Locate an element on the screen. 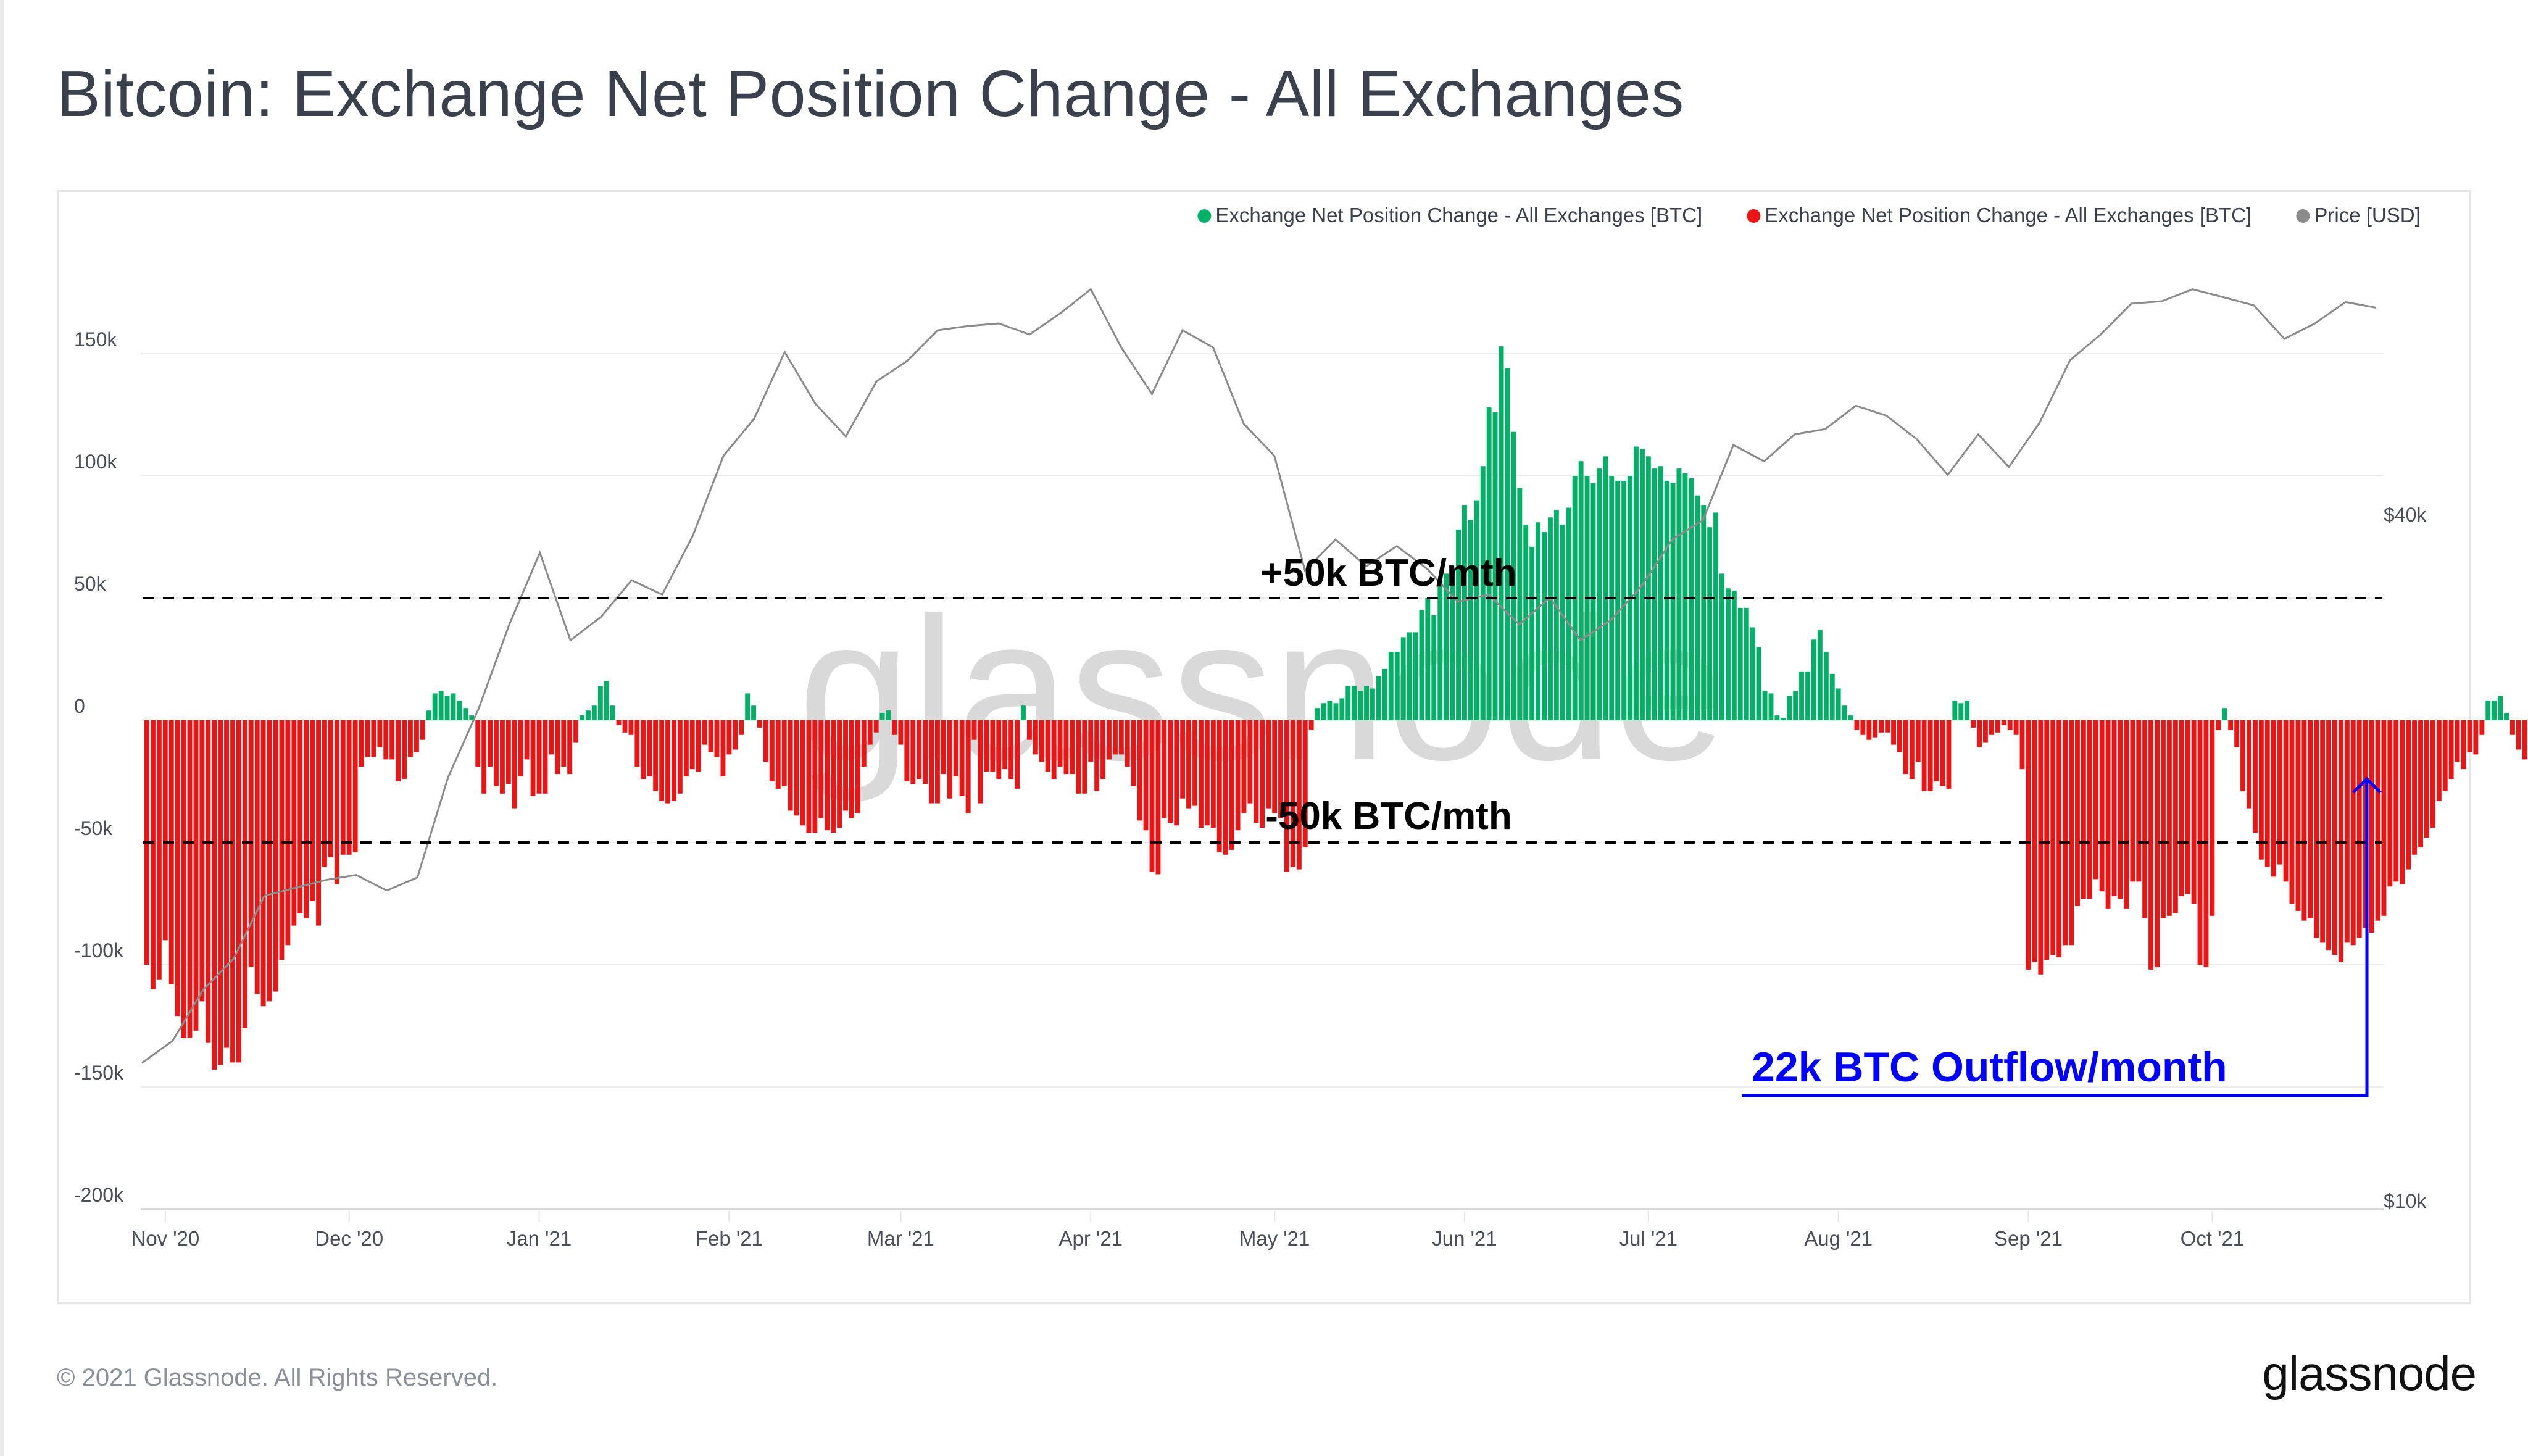  footer-copyright: © 2021 Glassnode. All Rights Reserved. is located at coordinates (277, 1377).